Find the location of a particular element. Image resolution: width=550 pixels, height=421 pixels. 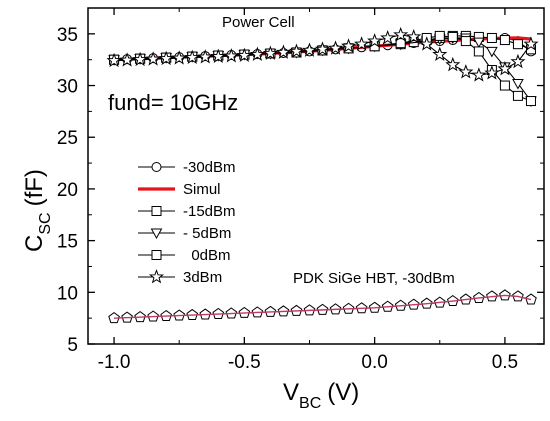

x-tick-label: -0.5 is located at coordinates (244, 362).